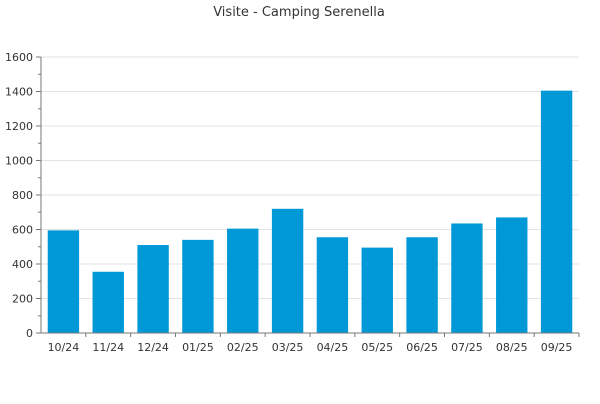 Image resolution: width=600 pixels, height=404 pixels. Describe the element at coordinates (557, 347) in the screenshot. I see `x-tick-label: 09/25` at that location.